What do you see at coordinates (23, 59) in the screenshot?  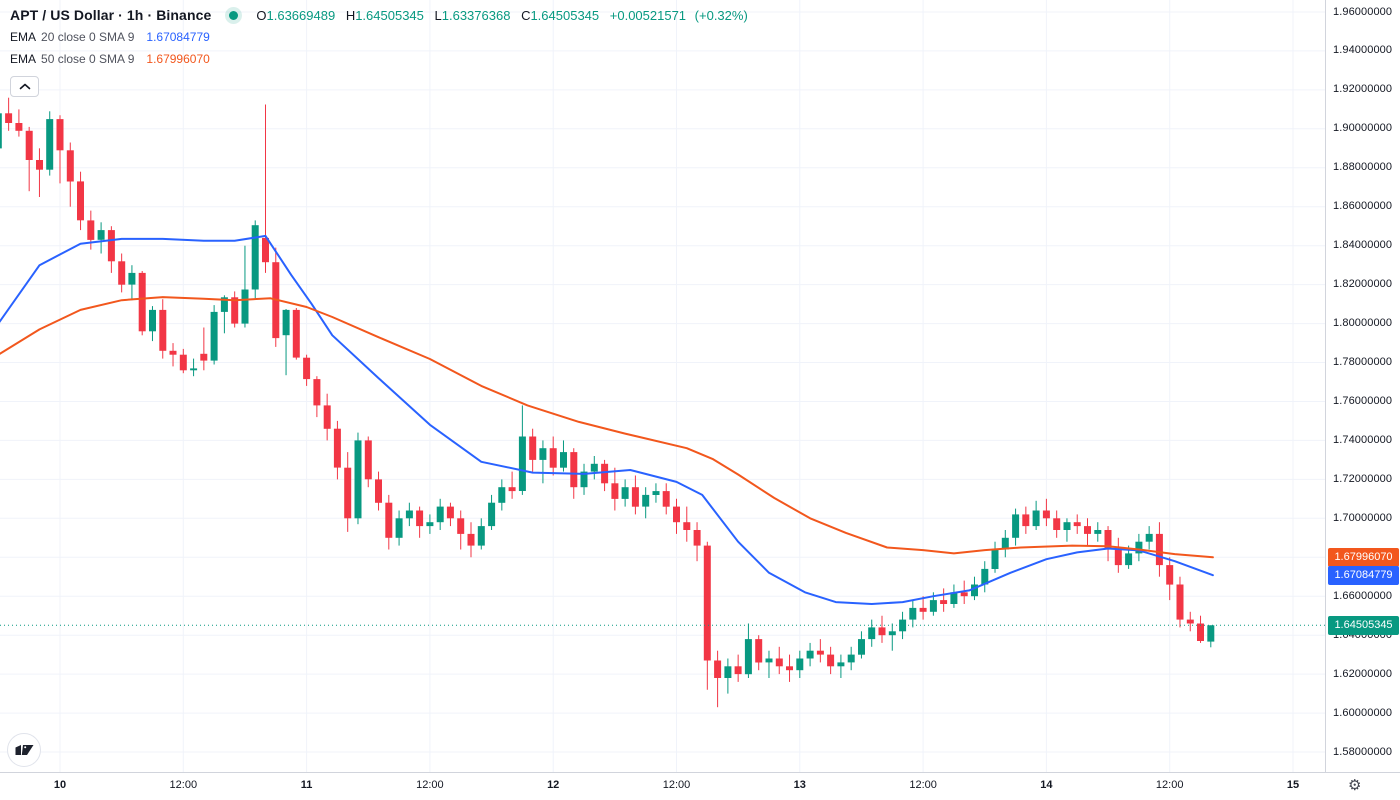 I see `ema50-name: EMA` at bounding box center [23, 59].